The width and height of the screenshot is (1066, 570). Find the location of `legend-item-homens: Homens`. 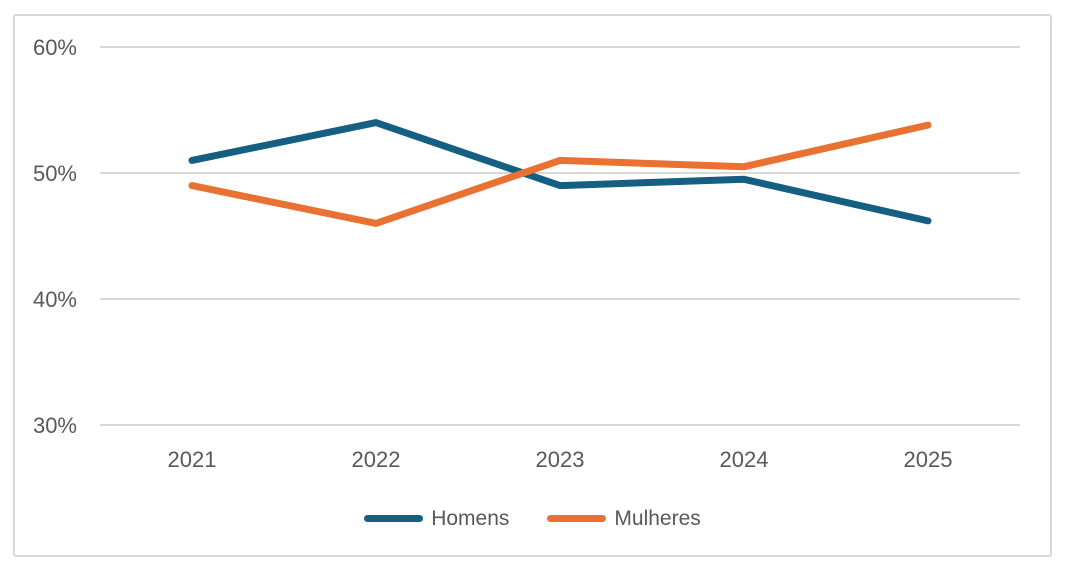

legend-item-homens: Homens is located at coordinates (436, 518).